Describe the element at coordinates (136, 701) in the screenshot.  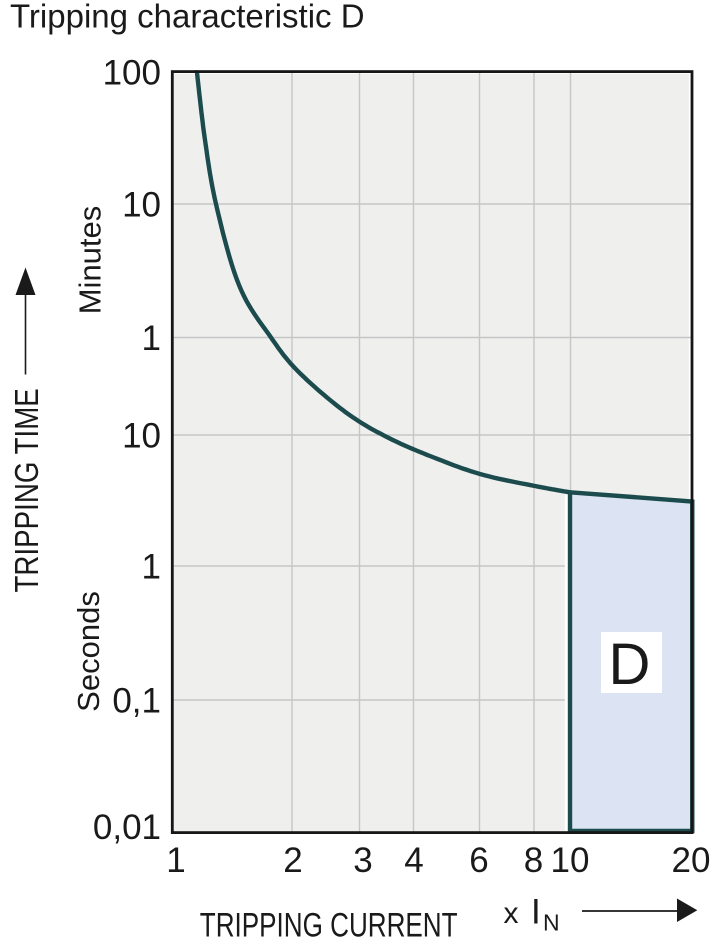
I see `svg-text: 0,1` at that location.